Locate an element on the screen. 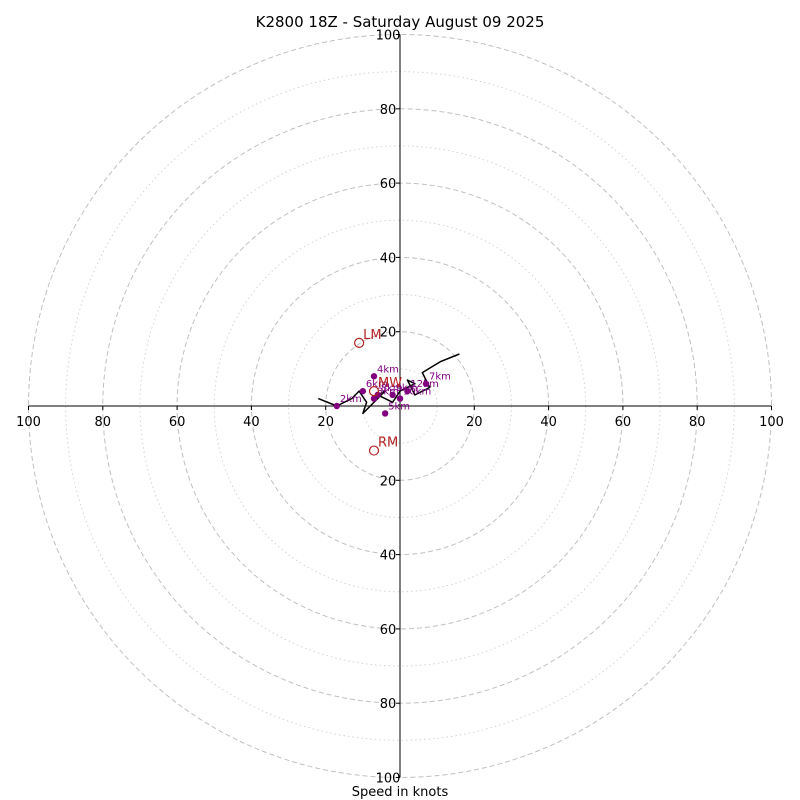 The width and height of the screenshot is (800, 800). height-points: 2km4km6km8km3km5km9km10km12km7km is located at coordinates (392, 390).